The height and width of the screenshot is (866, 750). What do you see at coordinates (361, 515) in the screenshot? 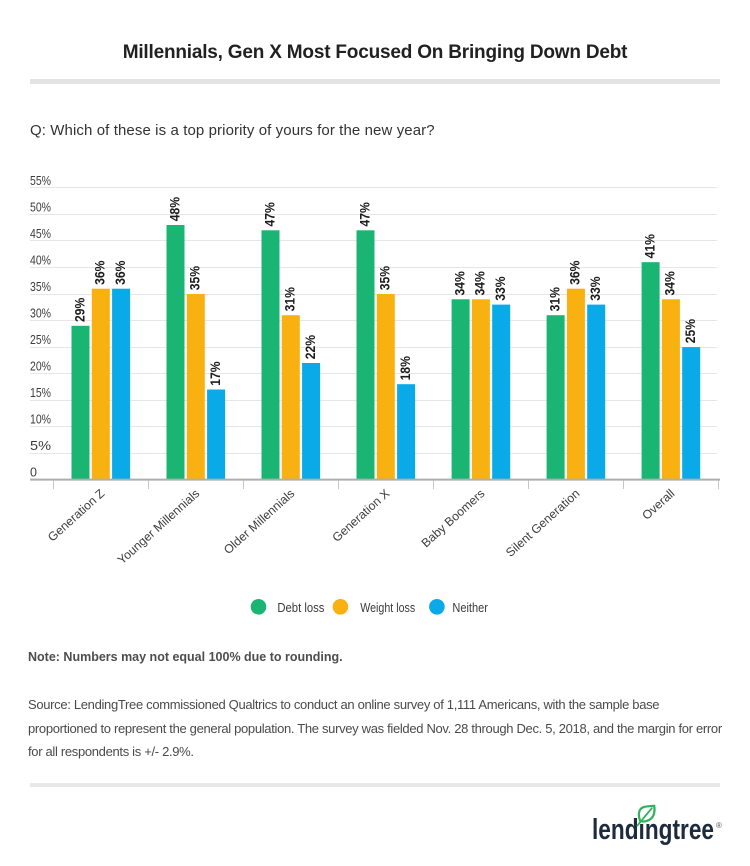
I see `svg-text: Generation X` at bounding box center [361, 515].